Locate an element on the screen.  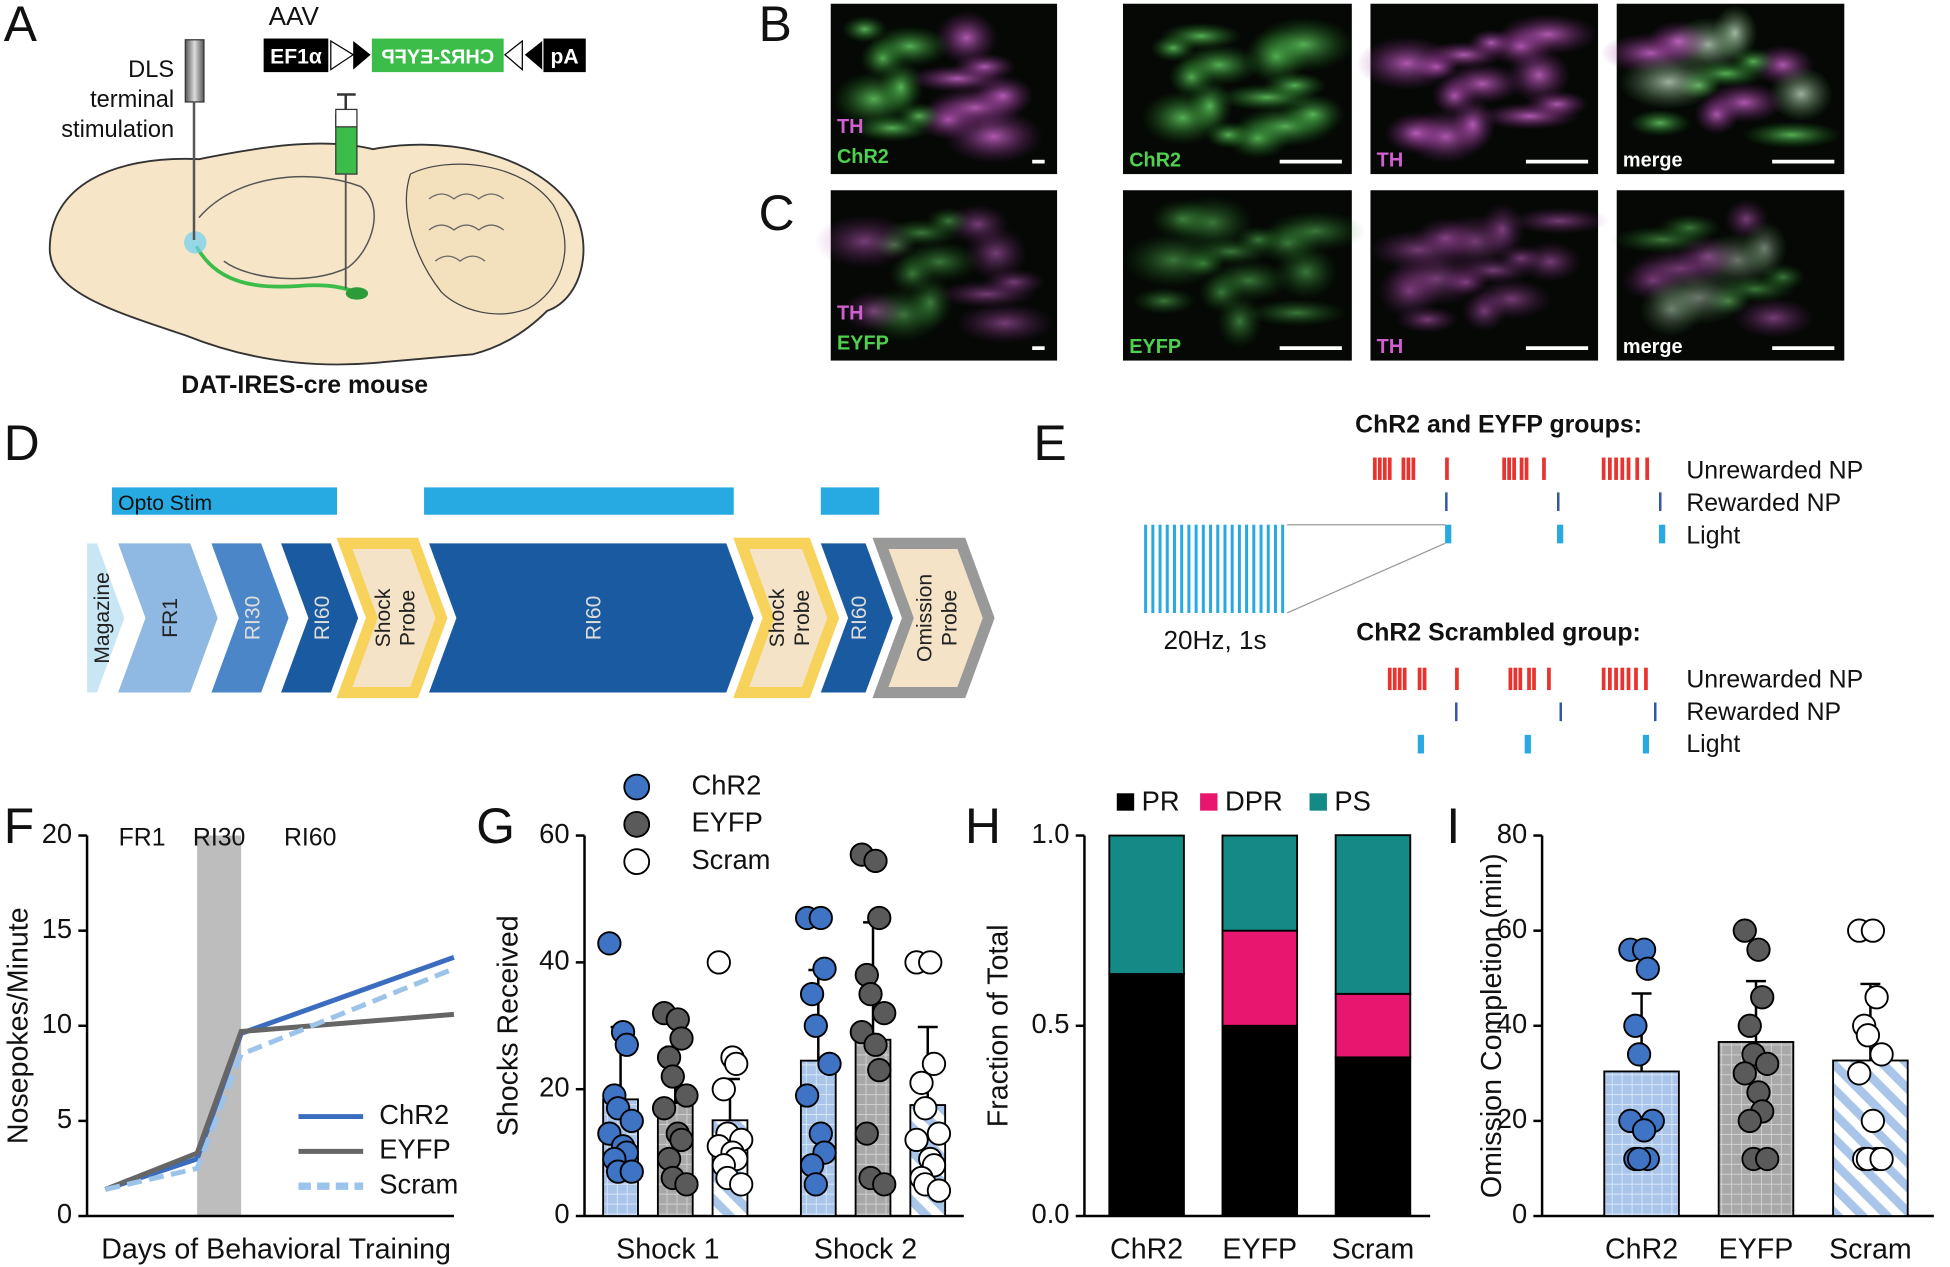
insert-label: CHR2-EYFP is located at coordinates (437, 57).